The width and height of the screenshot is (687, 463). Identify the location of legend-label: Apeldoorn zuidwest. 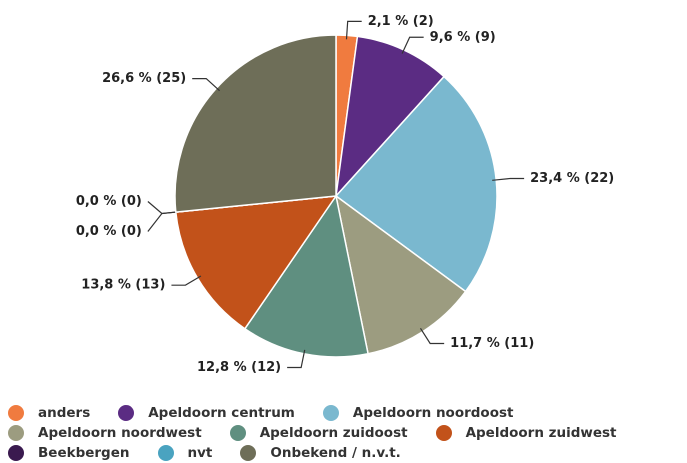
(541, 433).